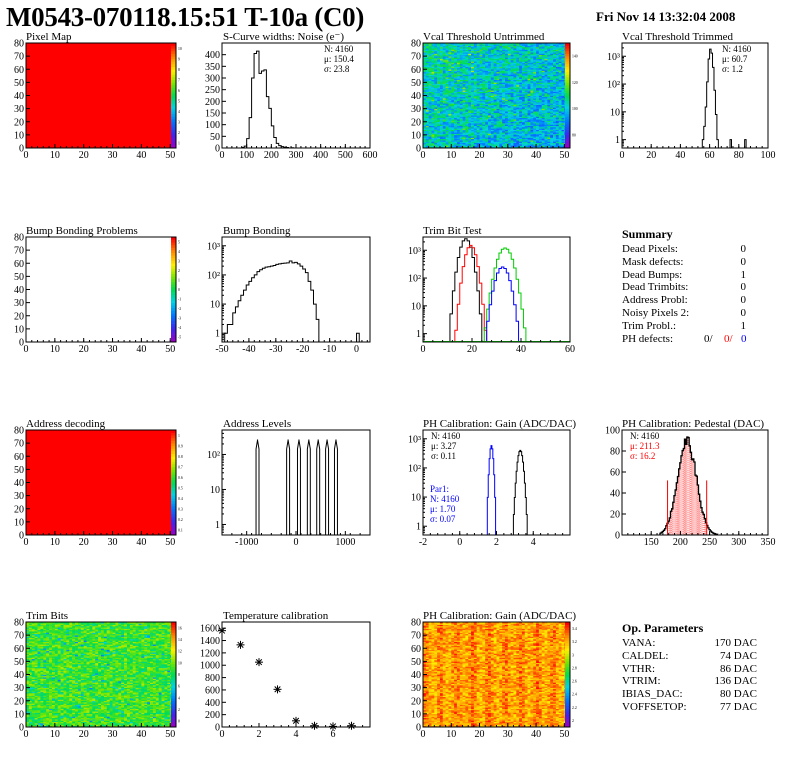  I want to click on z-tick-label: 0.6, so click(180, 478).